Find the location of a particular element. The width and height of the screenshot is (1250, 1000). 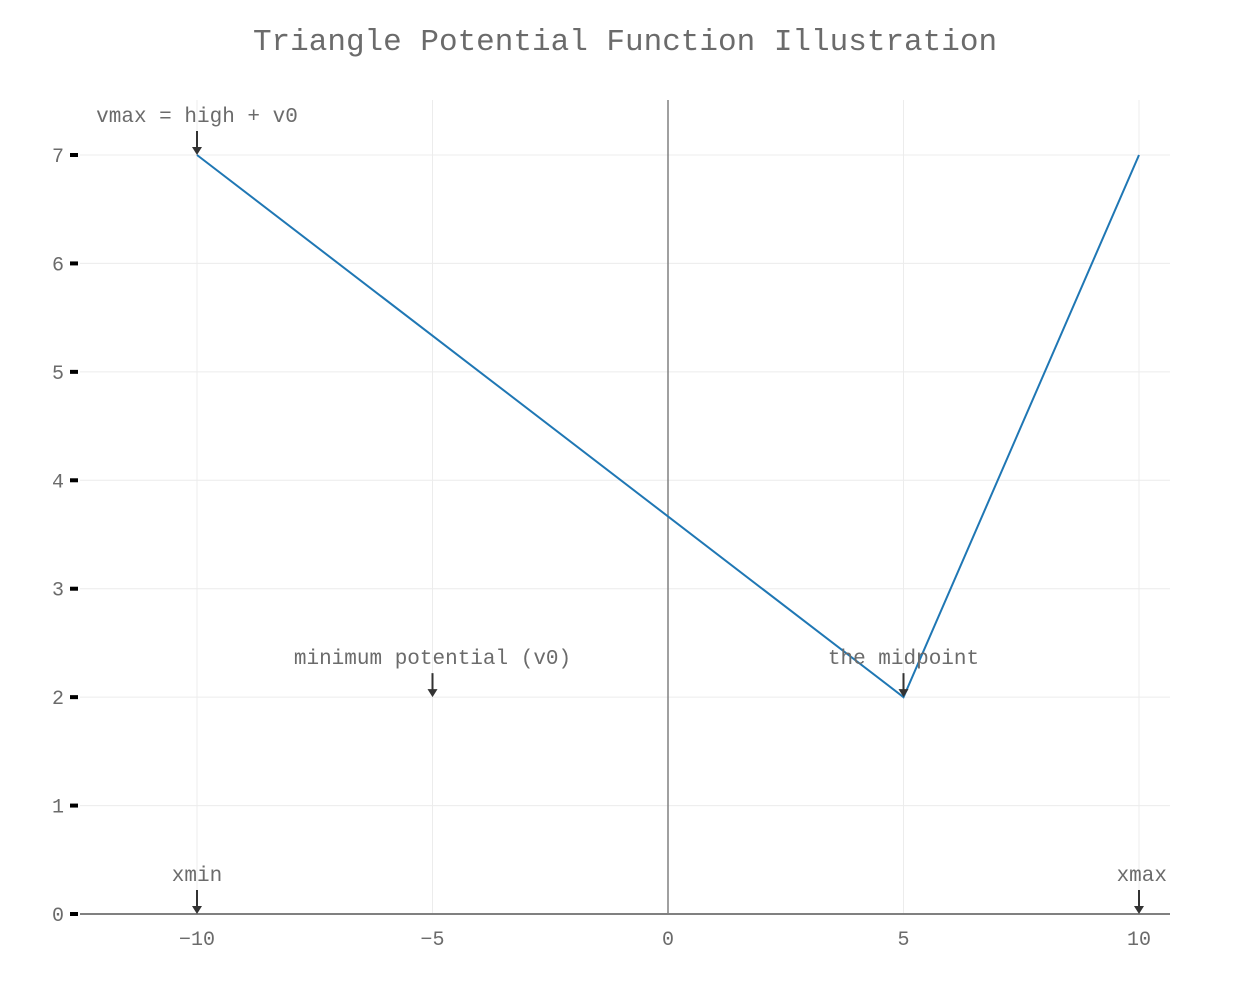

y-tick-label: 3 is located at coordinates (58, 591).